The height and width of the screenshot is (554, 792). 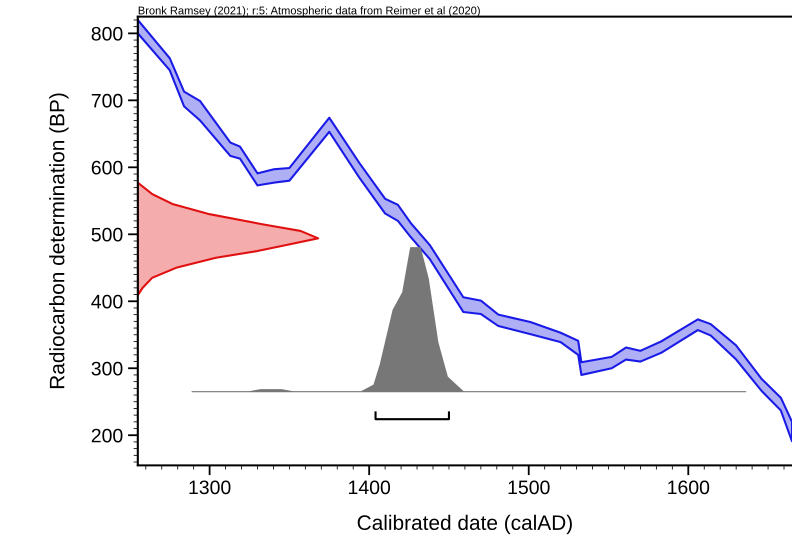 I want to click on y-tick-label: 400, so click(x=106, y=301).